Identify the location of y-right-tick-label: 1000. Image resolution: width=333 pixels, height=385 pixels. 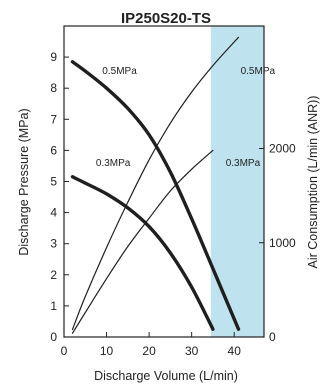
(282, 243).